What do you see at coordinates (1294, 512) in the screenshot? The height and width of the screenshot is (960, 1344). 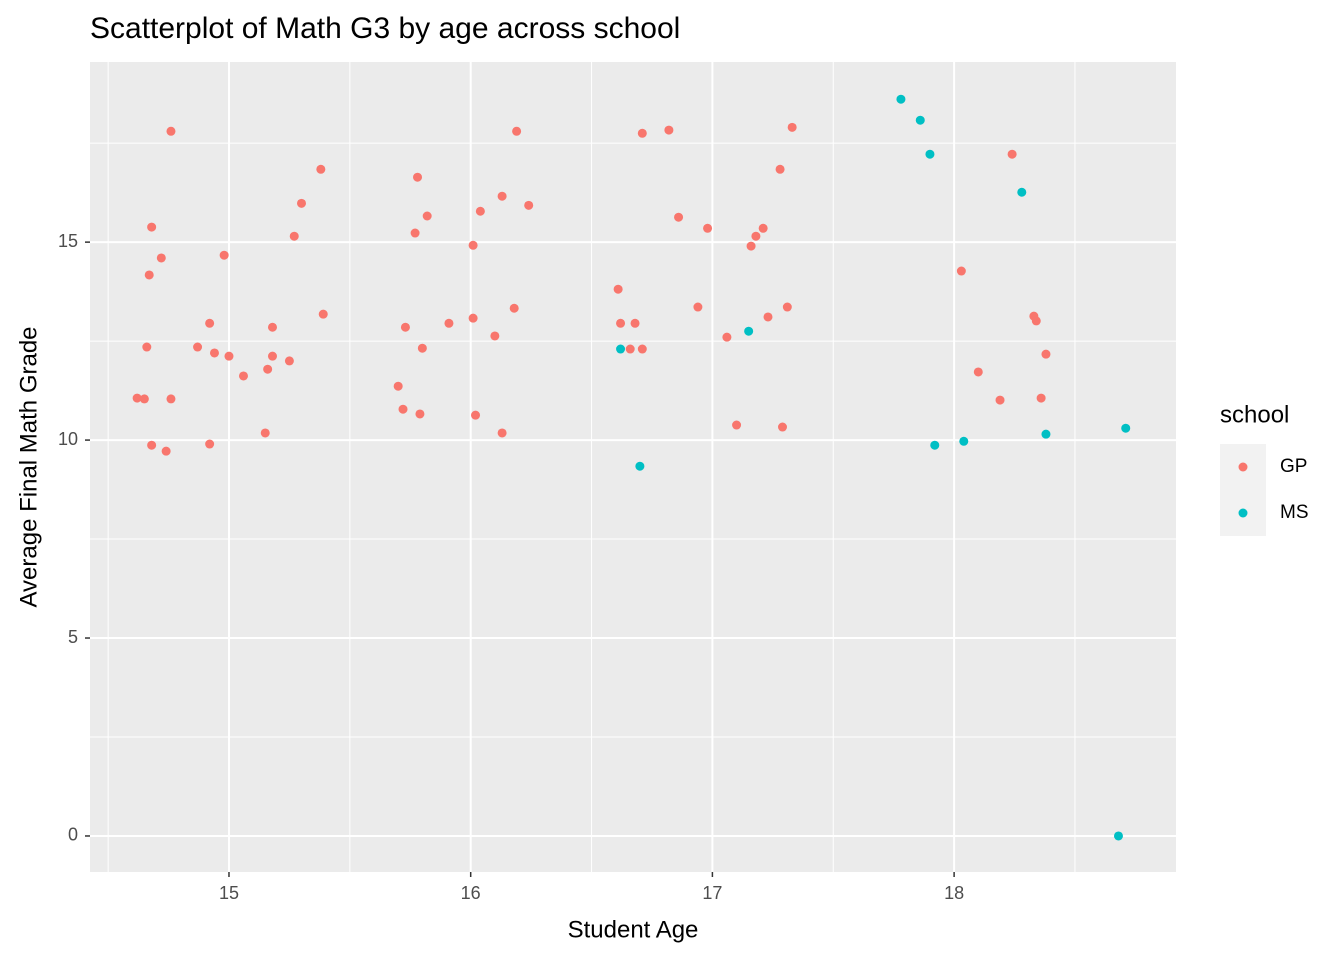 I see `legend-label: MS` at bounding box center [1294, 512].